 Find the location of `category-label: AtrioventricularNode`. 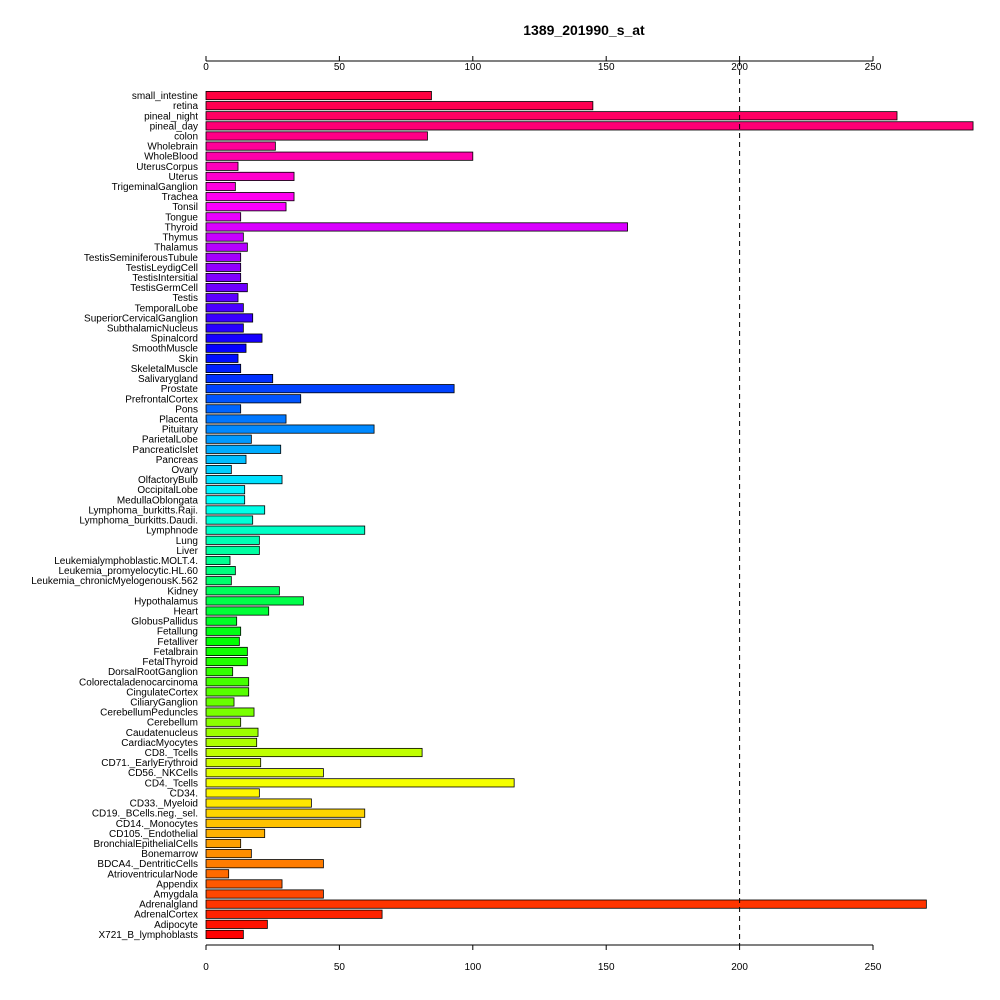

category-label: AtrioventricularNode is located at coordinates (152, 874).